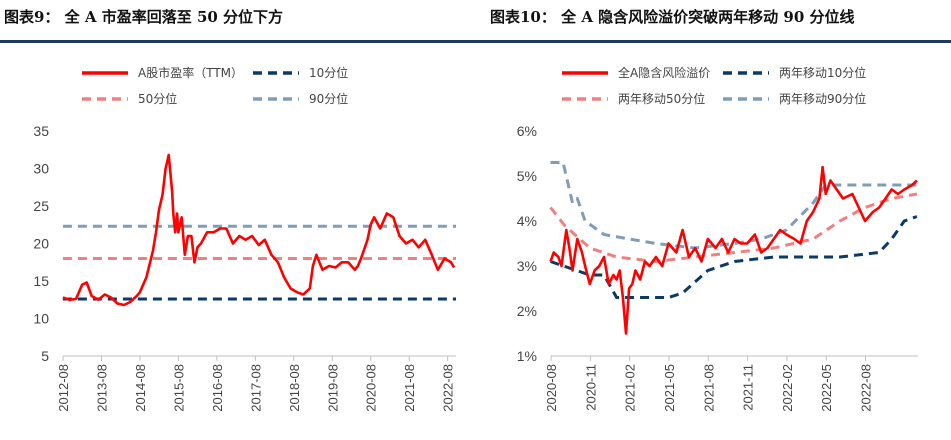  I want to click on erp-legend-label: 全A隐含风险溢价, so click(664, 72).